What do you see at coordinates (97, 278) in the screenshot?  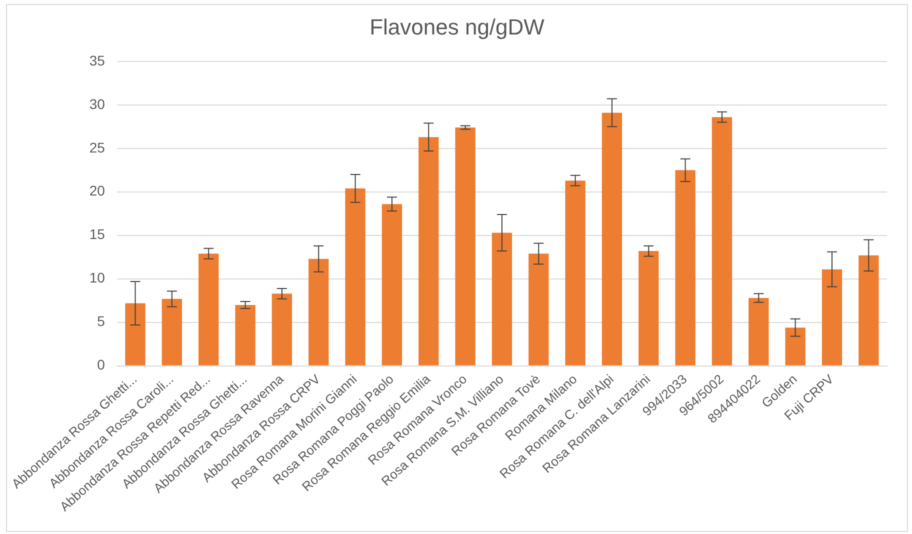 I see `y-tick-label: 10` at bounding box center [97, 278].